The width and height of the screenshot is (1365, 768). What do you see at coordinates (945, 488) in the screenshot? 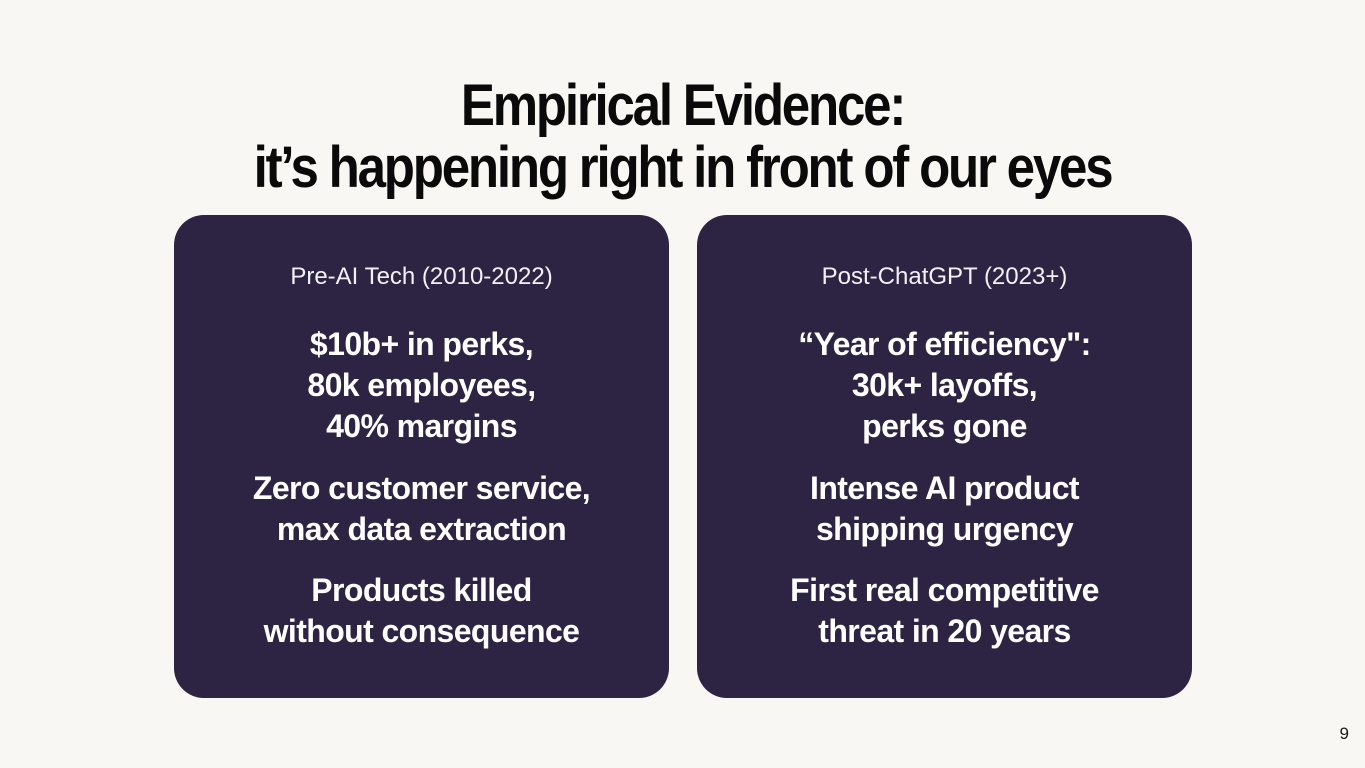
I see `card-point-line: Intense AI product` at bounding box center [945, 488].